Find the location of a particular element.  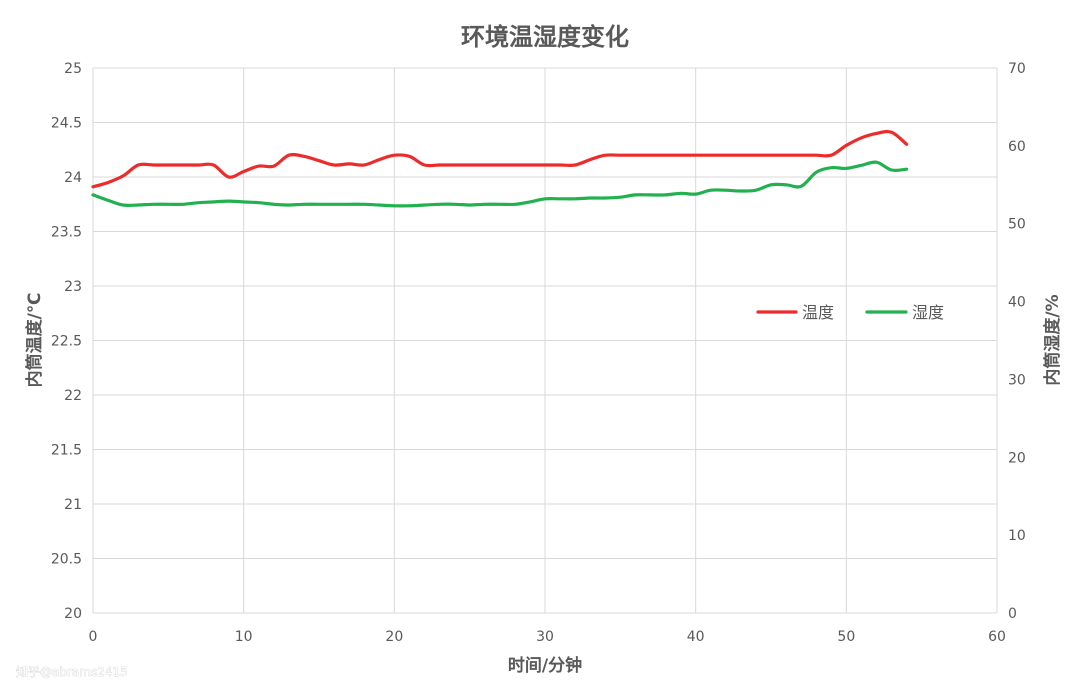

x-tick-label: 40 is located at coordinates (696, 637).